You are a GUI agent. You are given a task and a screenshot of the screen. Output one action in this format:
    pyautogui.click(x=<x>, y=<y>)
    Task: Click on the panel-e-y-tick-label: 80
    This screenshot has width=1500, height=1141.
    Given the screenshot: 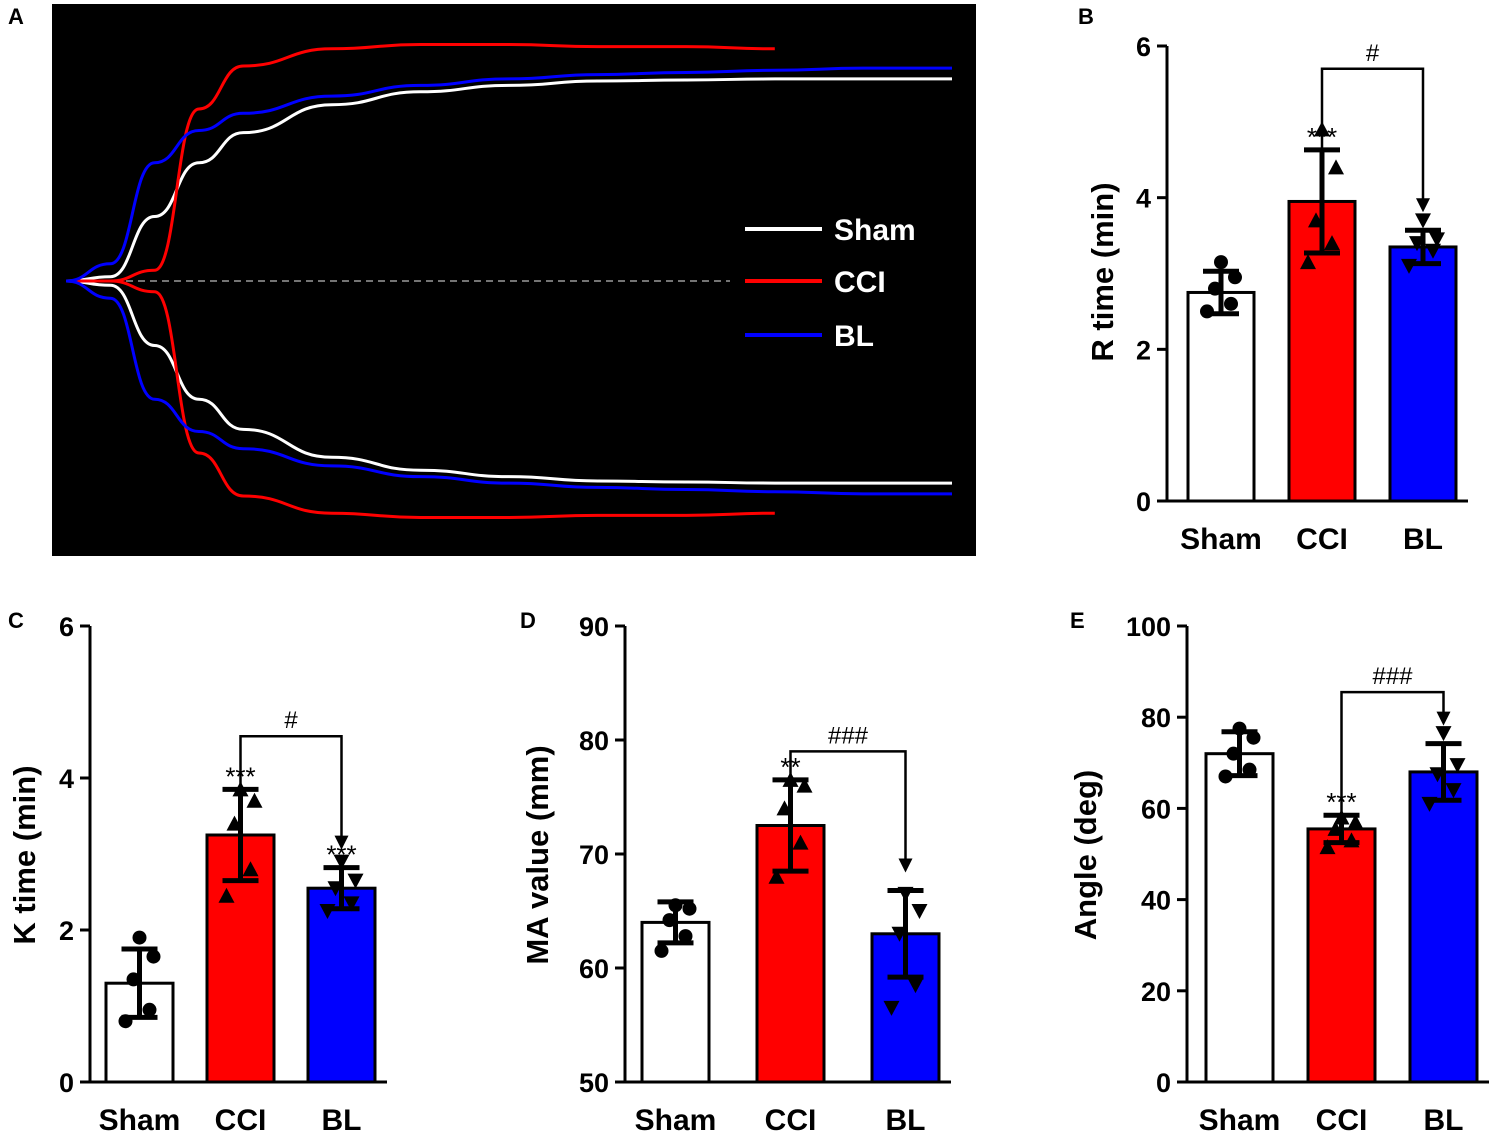 What is the action you would take?
    pyautogui.click(x=1156, y=718)
    